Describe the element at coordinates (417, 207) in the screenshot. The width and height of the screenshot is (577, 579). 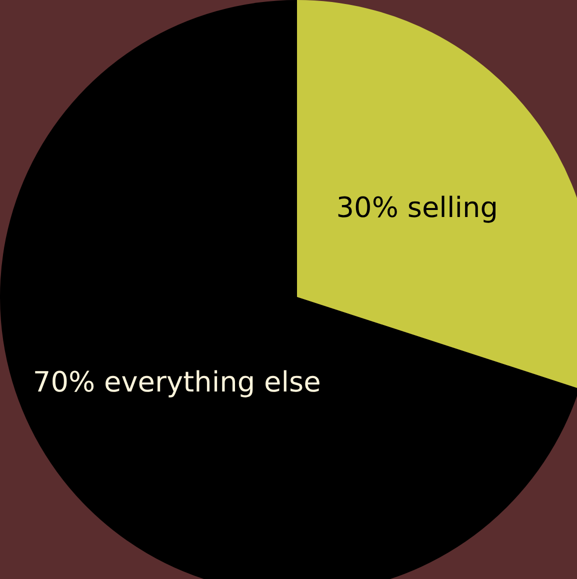
I see `slice-label: 30% selling` at that location.